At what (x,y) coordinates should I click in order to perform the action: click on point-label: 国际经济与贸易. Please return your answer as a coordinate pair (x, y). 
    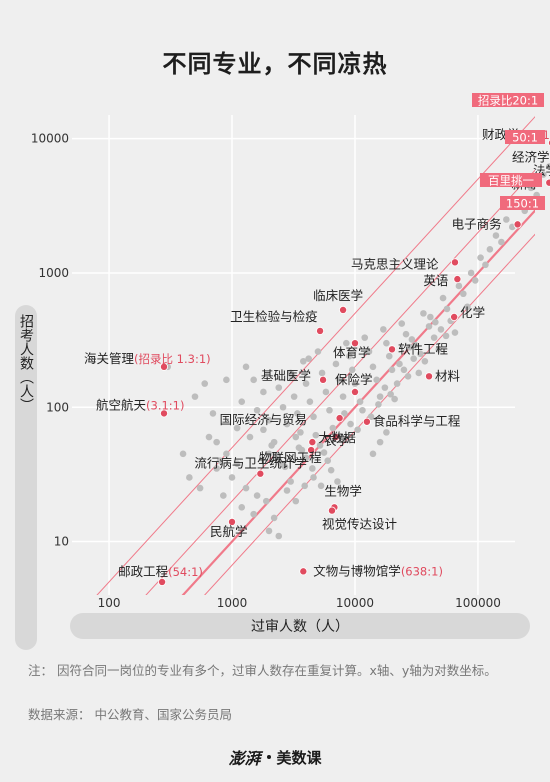
    Looking at the image, I should click on (264, 419).